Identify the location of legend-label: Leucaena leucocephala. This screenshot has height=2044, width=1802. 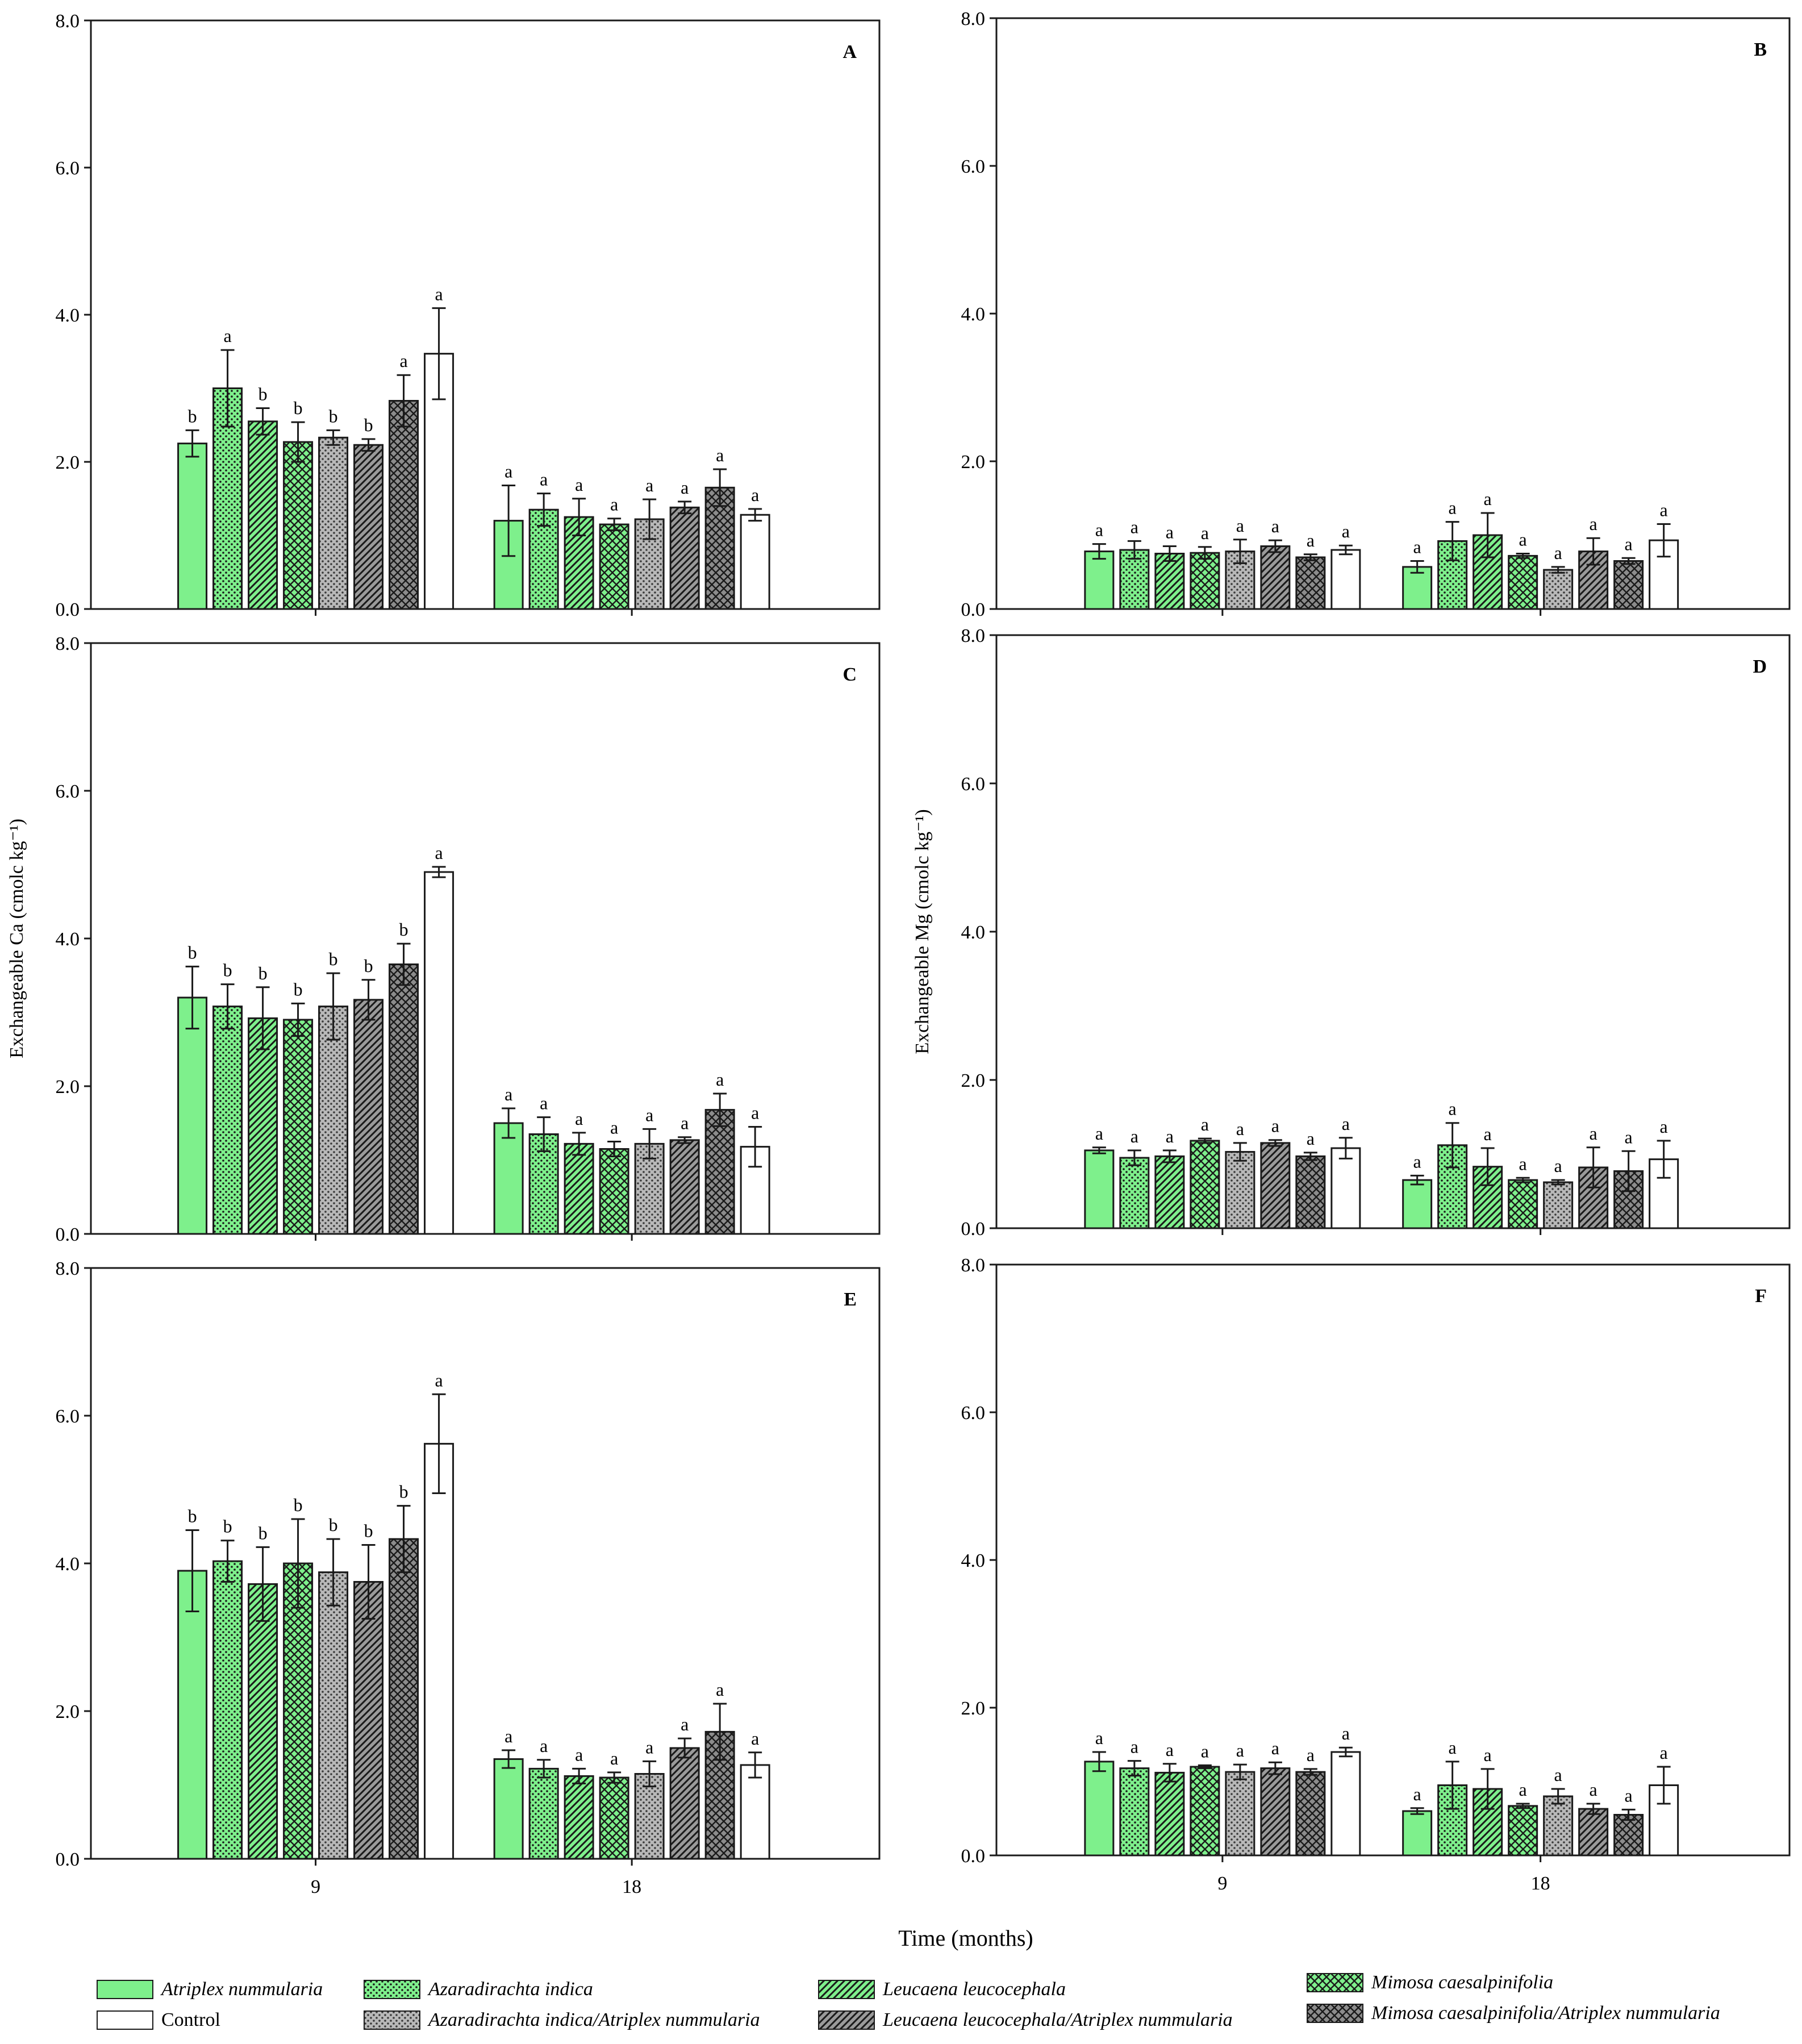
(974, 1989).